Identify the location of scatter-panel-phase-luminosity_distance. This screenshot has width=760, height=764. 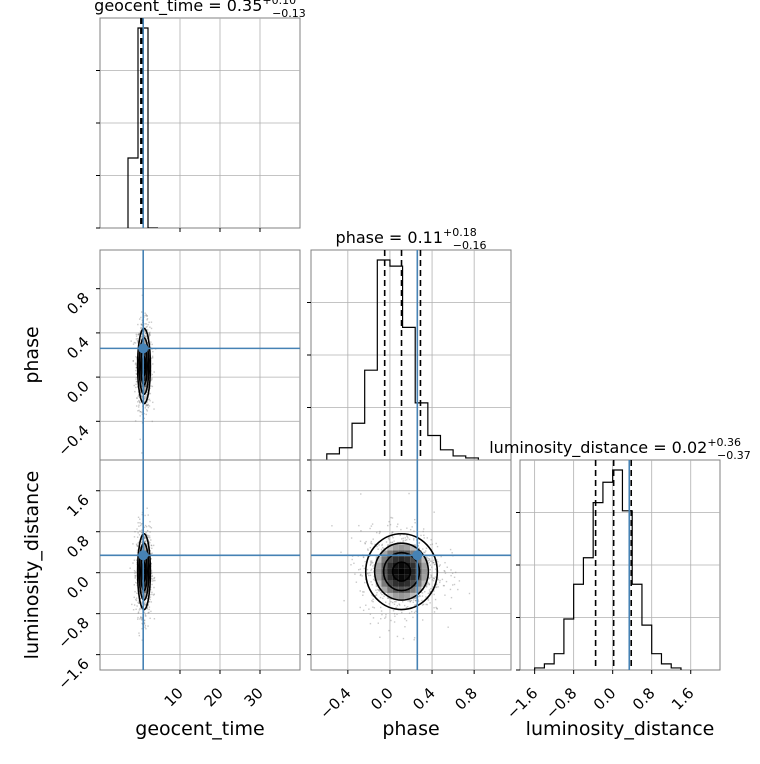
(409, 566).